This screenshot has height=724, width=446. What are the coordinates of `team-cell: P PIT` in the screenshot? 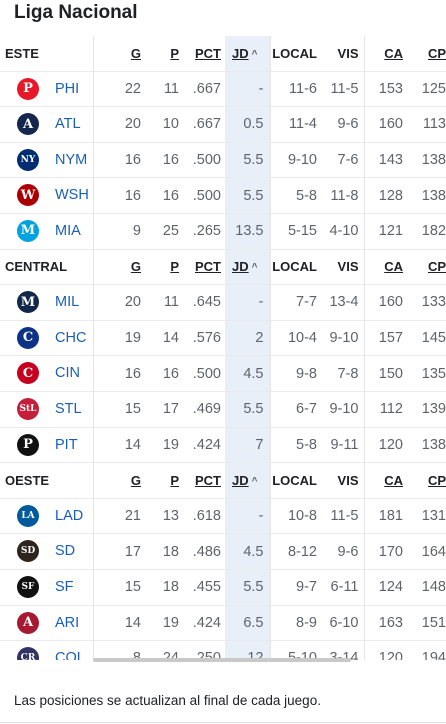 It's located at (46, 445).